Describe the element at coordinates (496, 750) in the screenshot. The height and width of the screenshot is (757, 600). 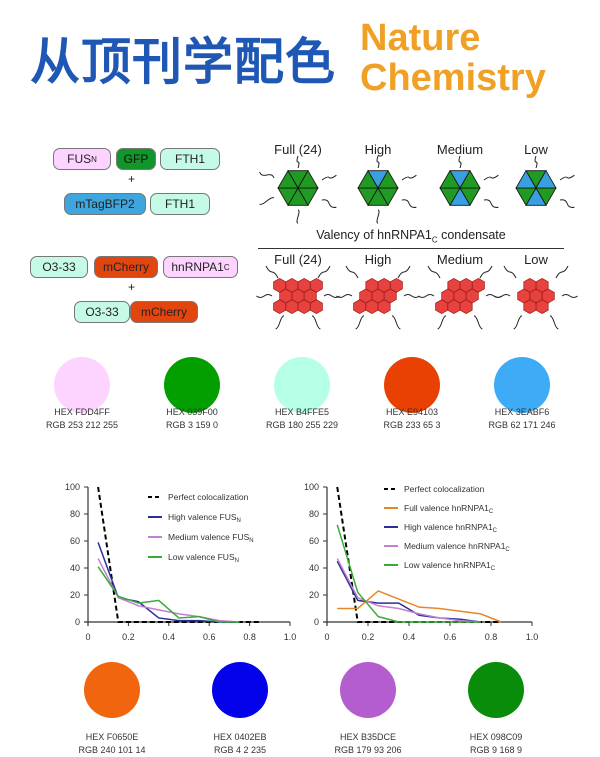
I see `swatch-rgb: RGB 9 168 9` at that location.